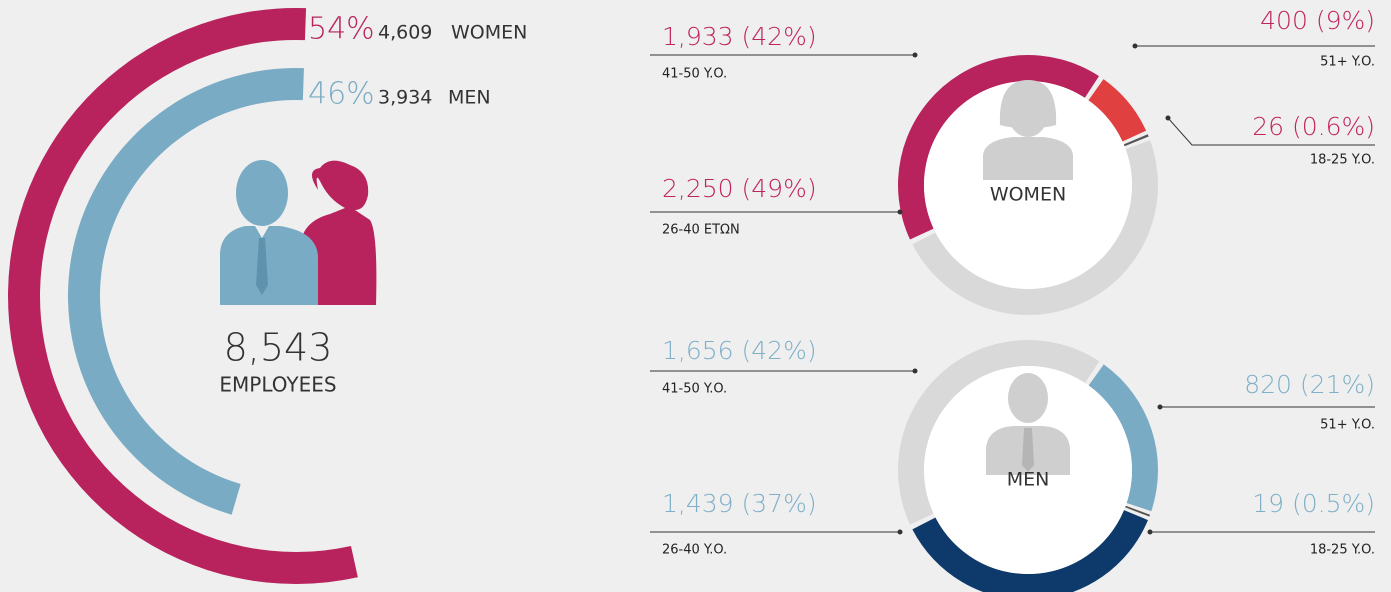 Image resolution: width=1391 pixels, height=592 pixels. What do you see at coordinates (739, 350) in the screenshot?
I see `segment-label: 1,656 (42%)` at bounding box center [739, 350].